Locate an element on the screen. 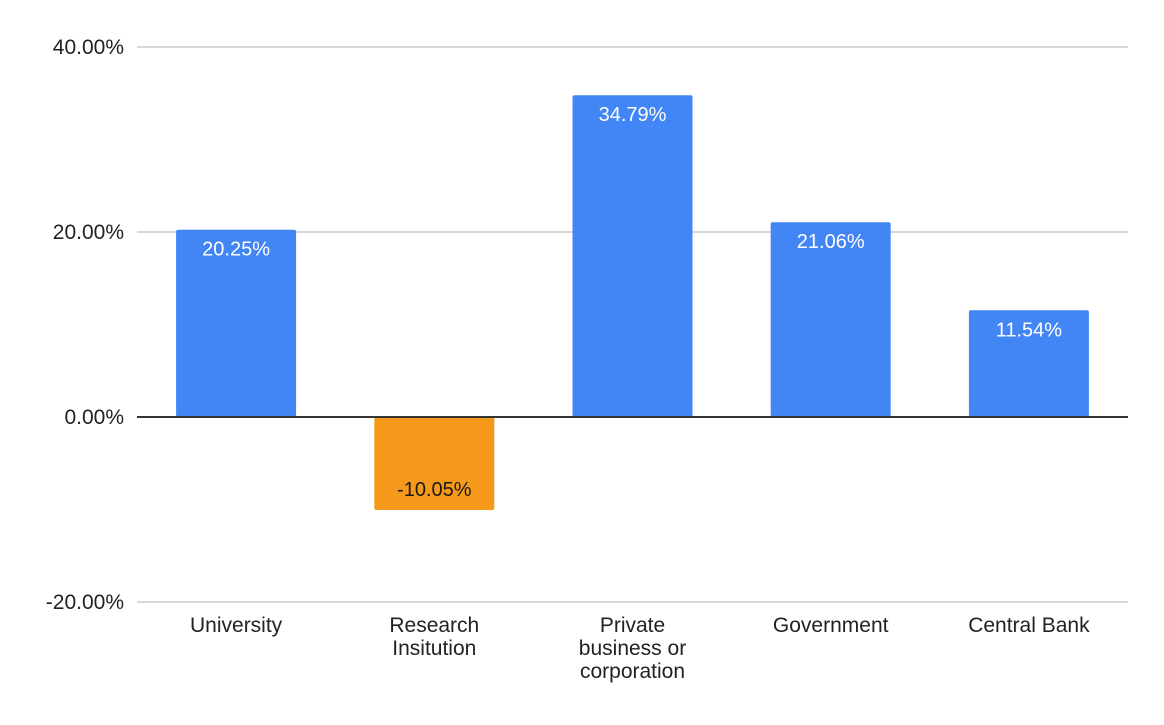 Image resolution: width=1164 pixels, height=725 pixels. y-tick-label: 40.00% is located at coordinates (88, 47).